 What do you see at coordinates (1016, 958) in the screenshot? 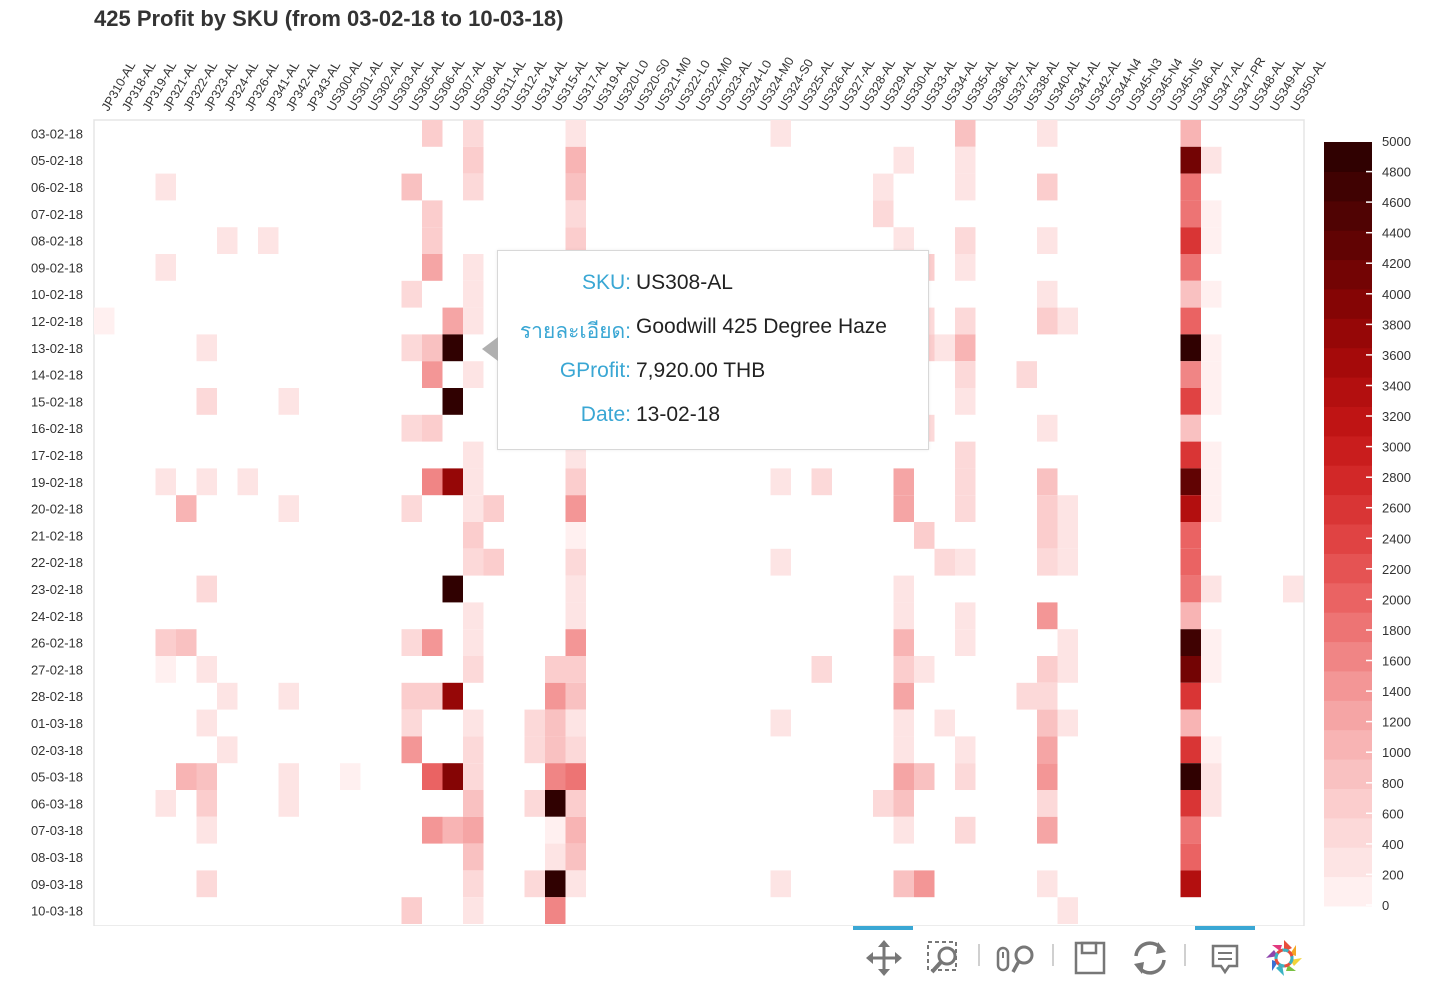
I see `wheel-zoom-icon` at bounding box center [1016, 958].